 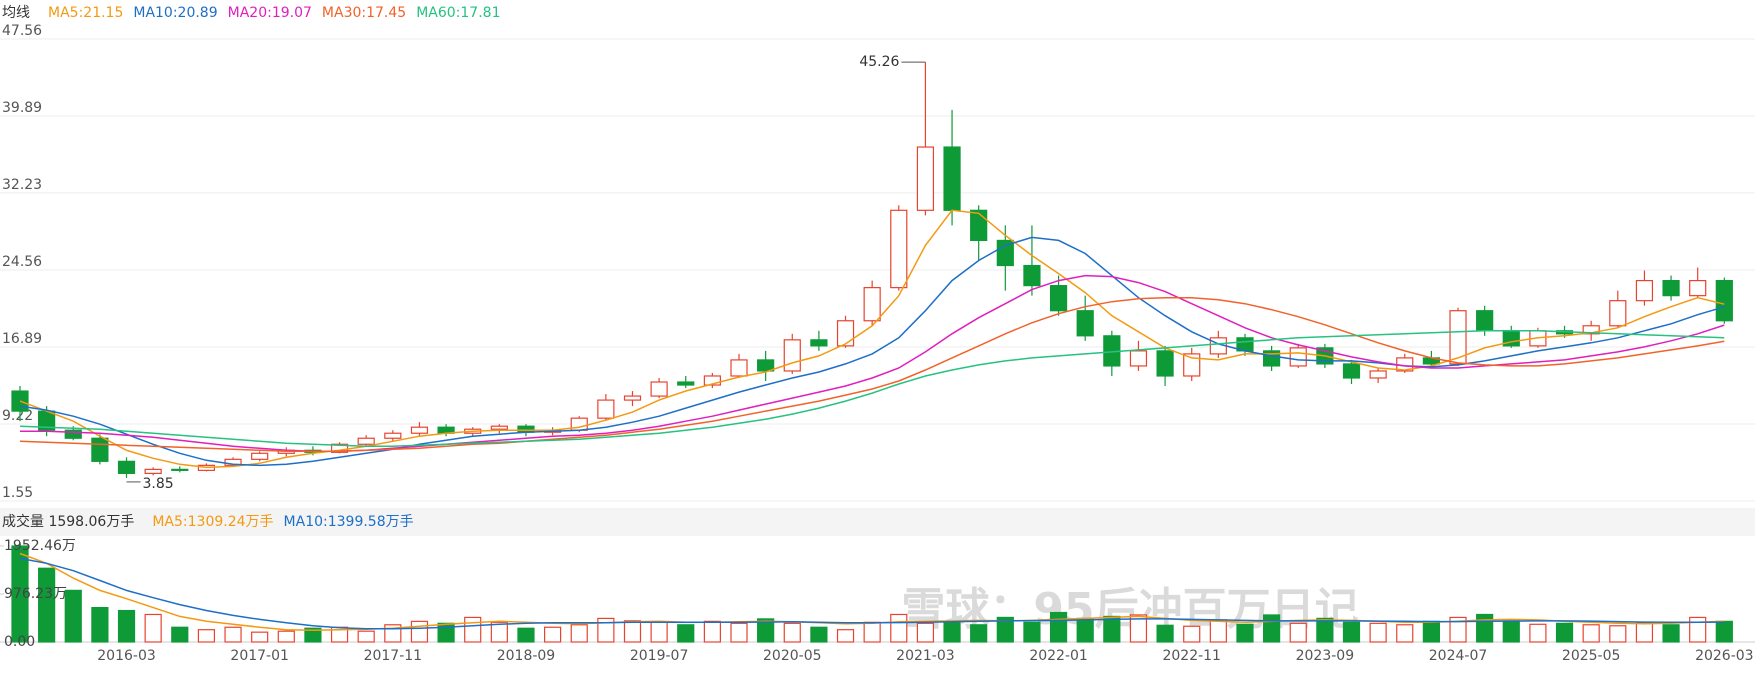 I want to click on x-tick-label: 2018-09, so click(x=526, y=656).